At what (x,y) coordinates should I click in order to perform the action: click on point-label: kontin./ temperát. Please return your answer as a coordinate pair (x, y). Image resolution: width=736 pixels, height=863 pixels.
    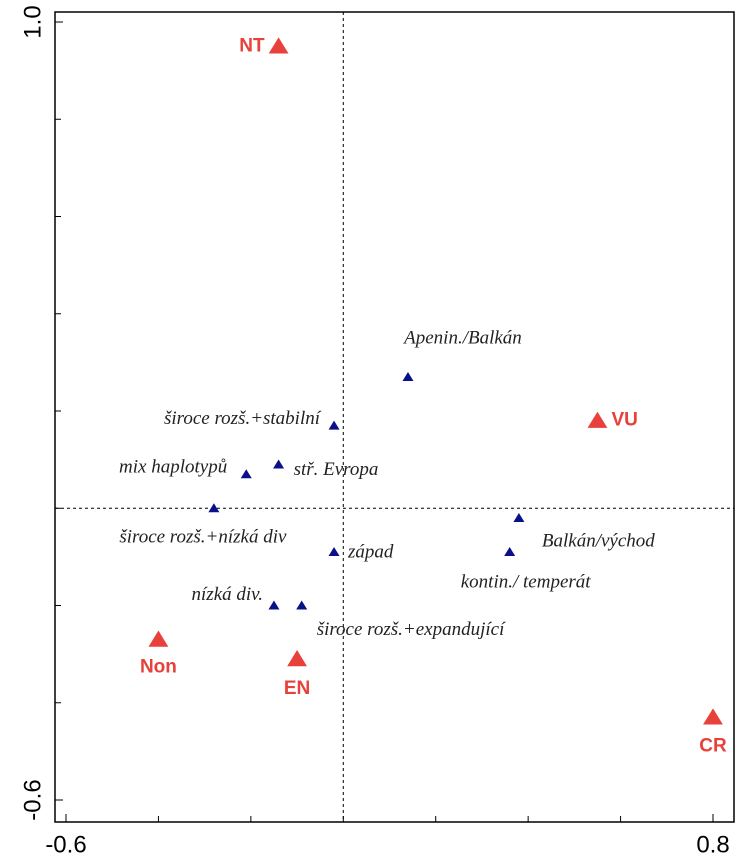
    Looking at the image, I should click on (526, 581).